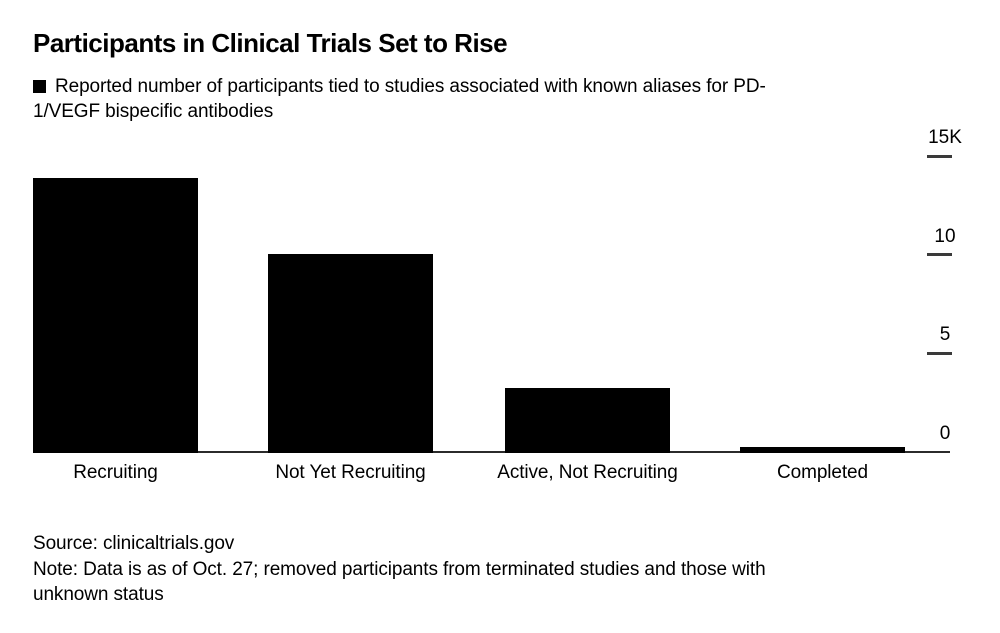  What do you see at coordinates (945, 433) in the screenshot?
I see `y-axis-label: 0` at bounding box center [945, 433].